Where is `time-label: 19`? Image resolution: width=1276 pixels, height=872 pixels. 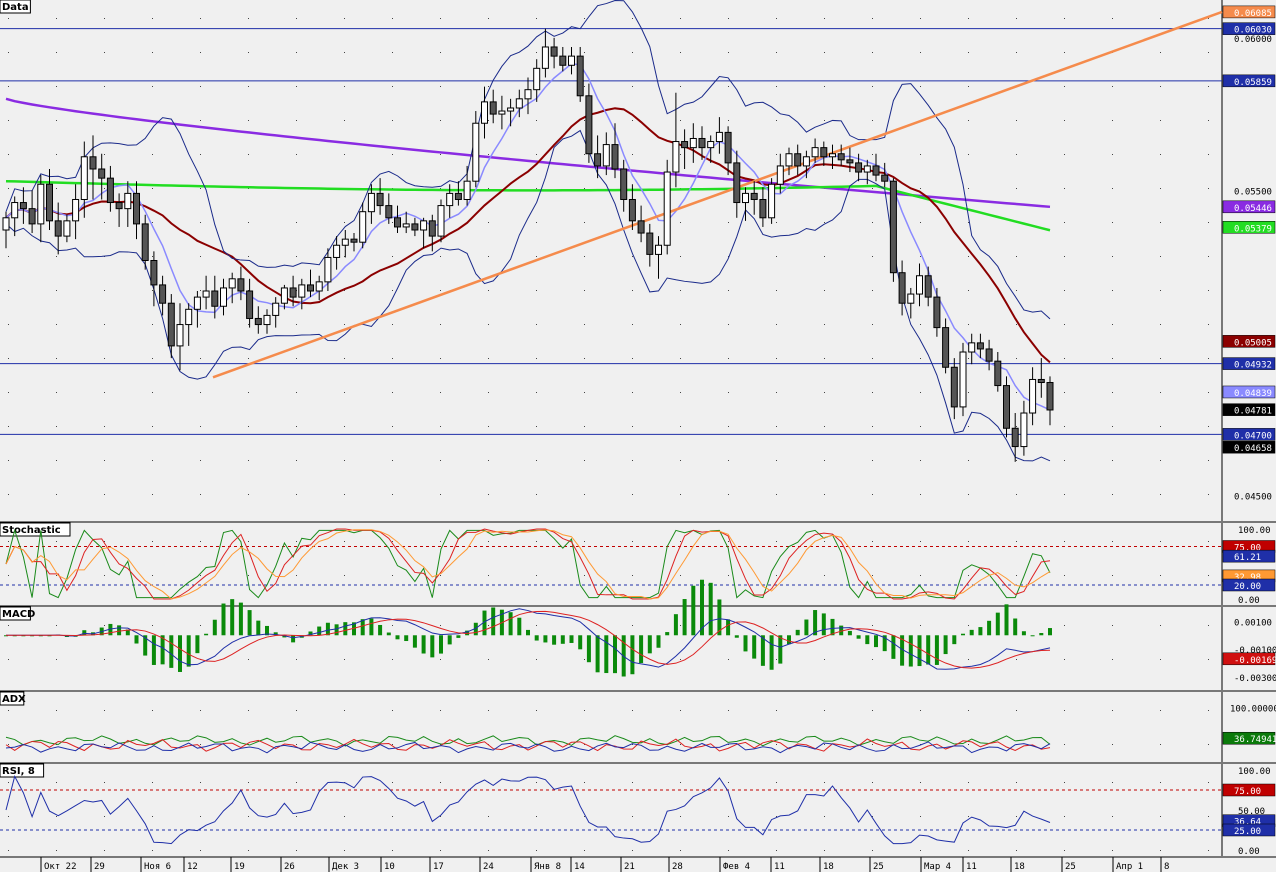 time-label: 19 is located at coordinates (239, 867).